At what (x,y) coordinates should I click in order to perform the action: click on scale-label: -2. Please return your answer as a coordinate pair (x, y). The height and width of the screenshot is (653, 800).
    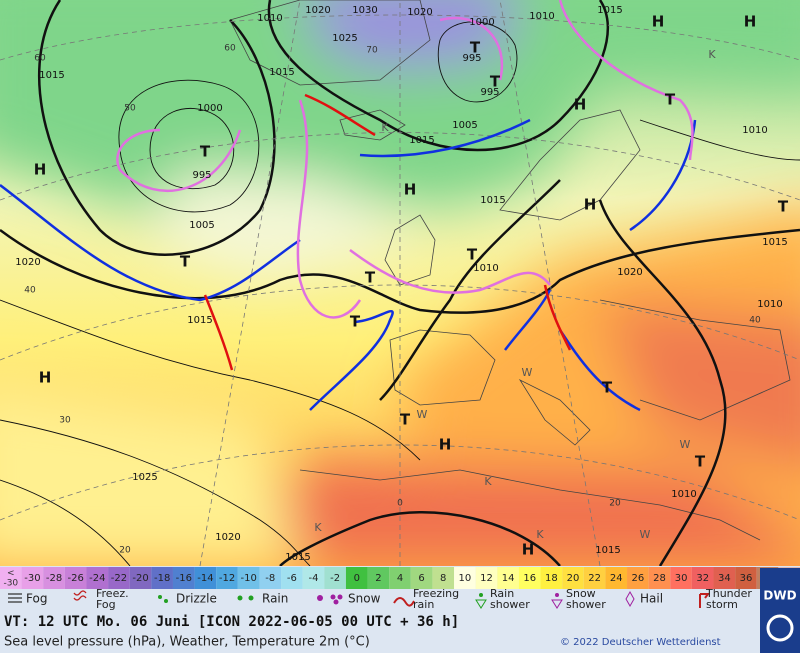
    Looking at the image, I should click on (335, 578).